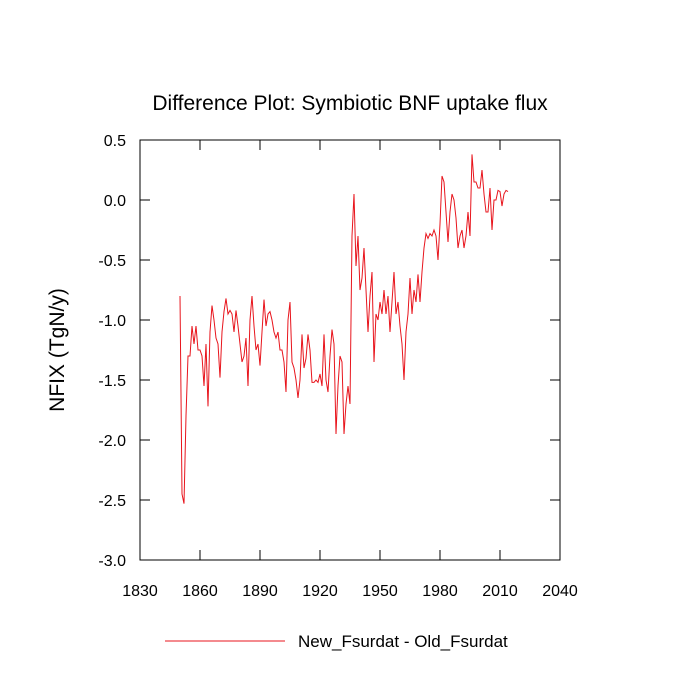  I want to click on x-tick-label: 1860, so click(200, 591).